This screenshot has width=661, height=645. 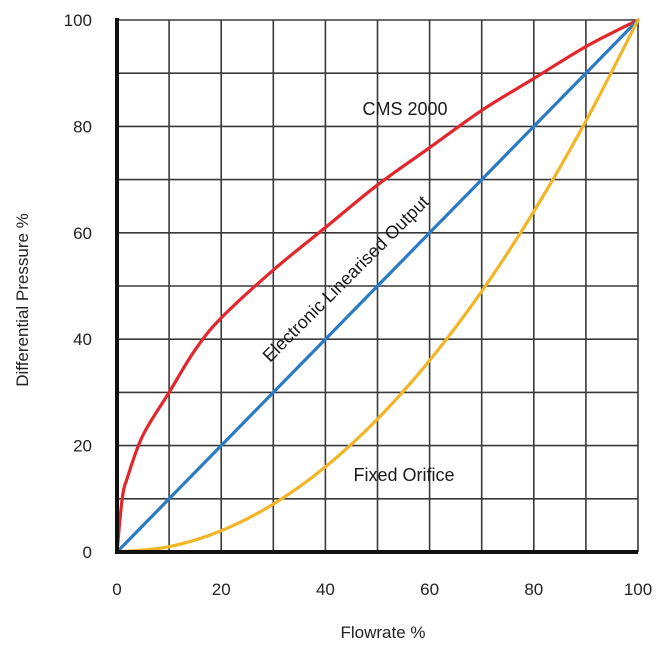 I want to click on x-tick-label: 40, so click(x=325, y=589).